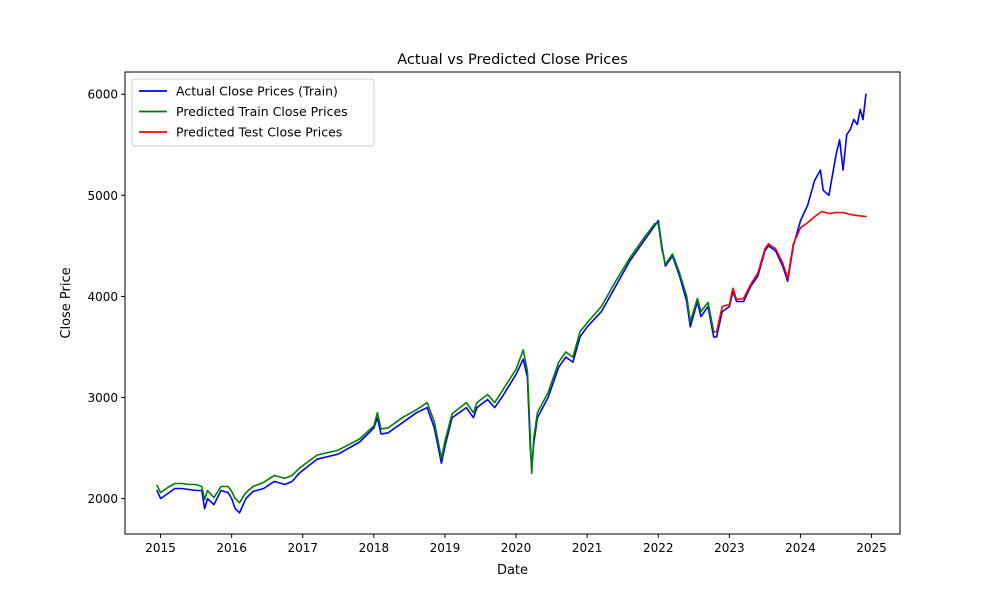 Image resolution: width=1000 pixels, height=604 pixels. What do you see at coordinates (587, 548) in the screenshot?
I see `x-tick-label: 2021` at bounding box center [587, 548].